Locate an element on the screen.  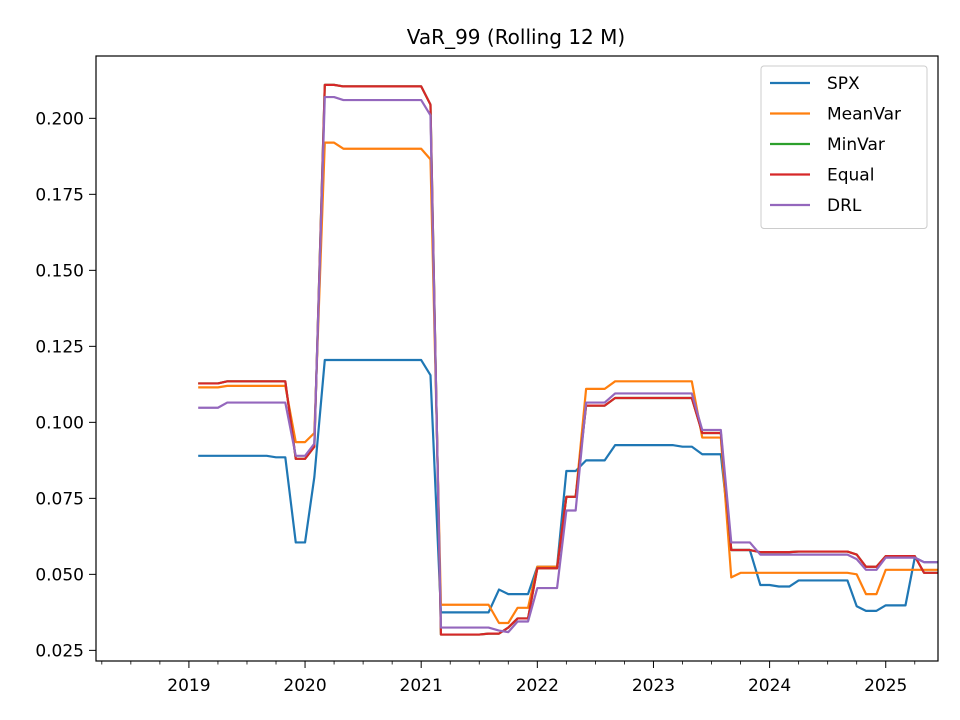
y-tick-label-0.175: 0.175 is located at coordinates (59, 195).